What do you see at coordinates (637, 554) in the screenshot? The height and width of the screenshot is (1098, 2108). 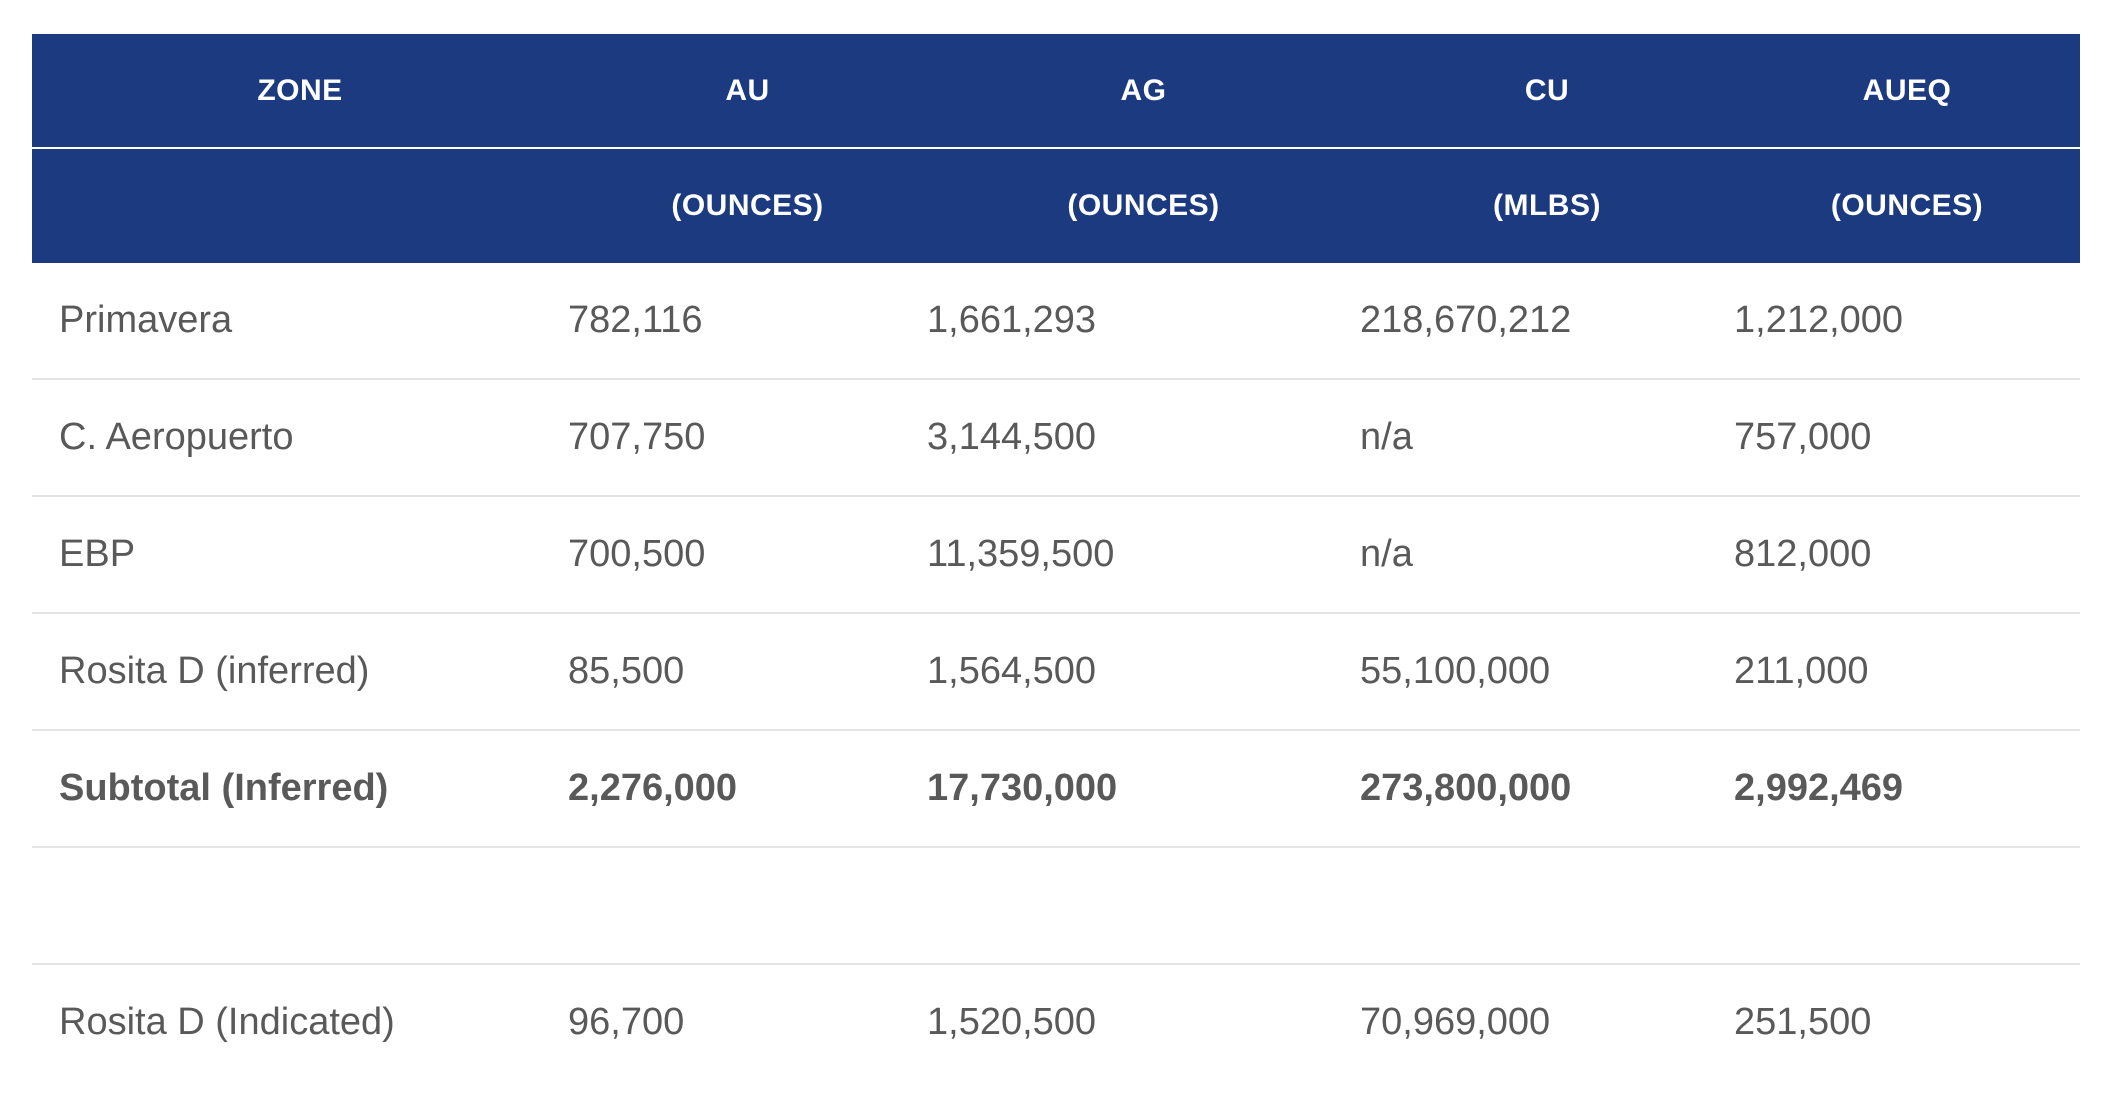 I see `au-cell: 700,500` at bounding box center [637, 554].